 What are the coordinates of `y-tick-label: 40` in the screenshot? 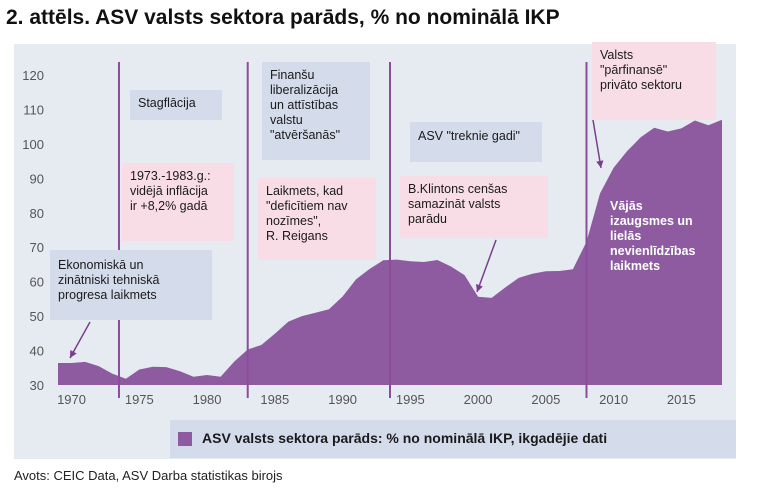 It's located at (37, 351).